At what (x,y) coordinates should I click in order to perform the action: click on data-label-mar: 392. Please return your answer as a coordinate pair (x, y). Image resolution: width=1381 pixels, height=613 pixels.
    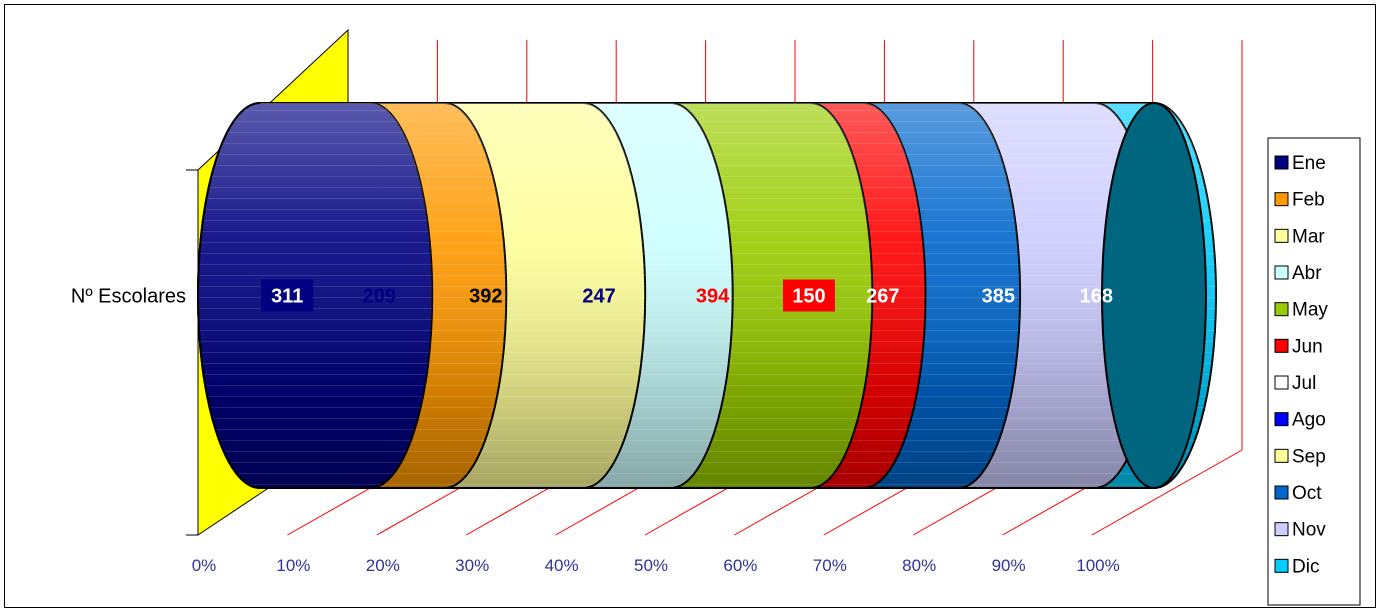
    Looking at the image, I should click on (485, 297).